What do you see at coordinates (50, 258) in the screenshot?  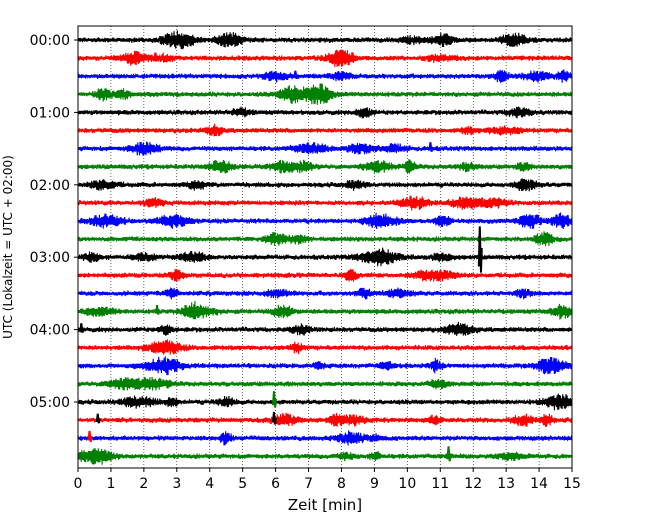 I see `y-tick-label-3: 03:00` at bounding box center [50, 258].